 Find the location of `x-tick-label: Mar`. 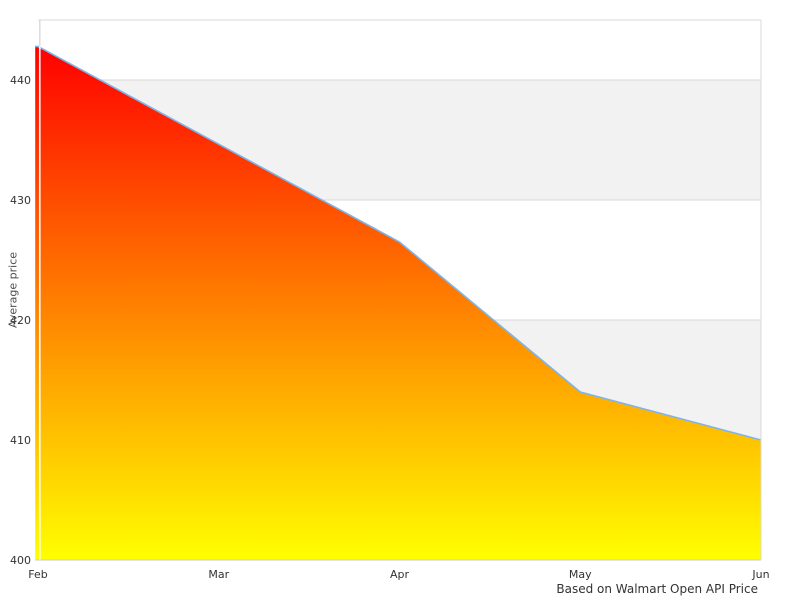

x-tick-label: Mar is located at coordinates (218, 574).